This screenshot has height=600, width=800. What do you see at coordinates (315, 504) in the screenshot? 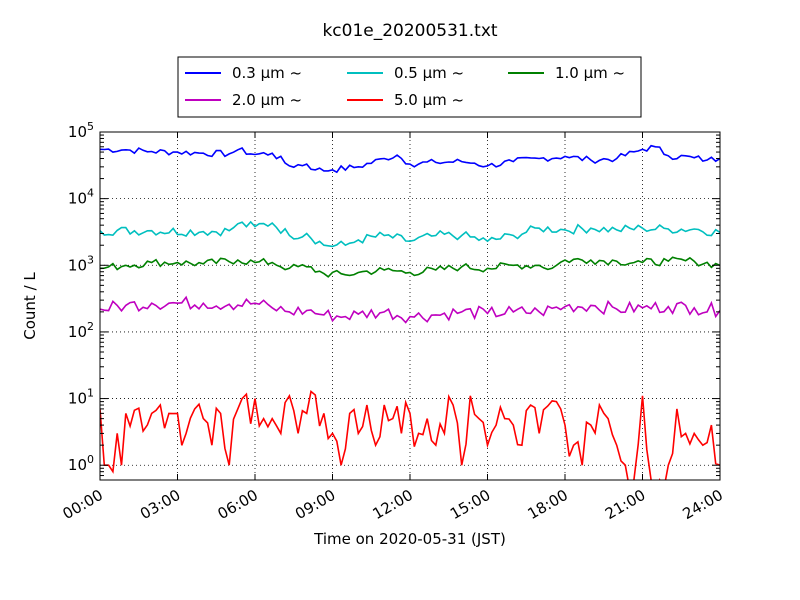
I see `x-tick-label: 09:00` at bounding box center [315, 504].